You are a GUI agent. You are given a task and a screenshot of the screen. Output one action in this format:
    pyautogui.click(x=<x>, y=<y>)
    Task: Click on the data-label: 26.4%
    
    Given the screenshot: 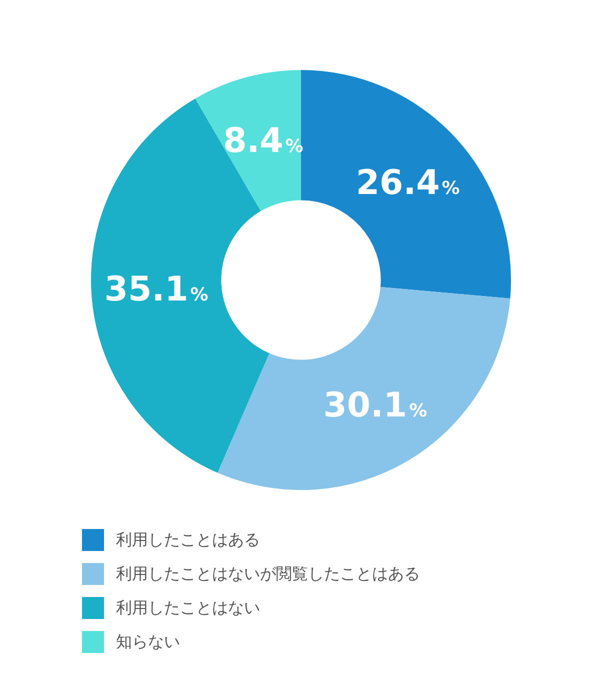 What is the action you would take?
    pyautogui.click(x=408, y=183)
    